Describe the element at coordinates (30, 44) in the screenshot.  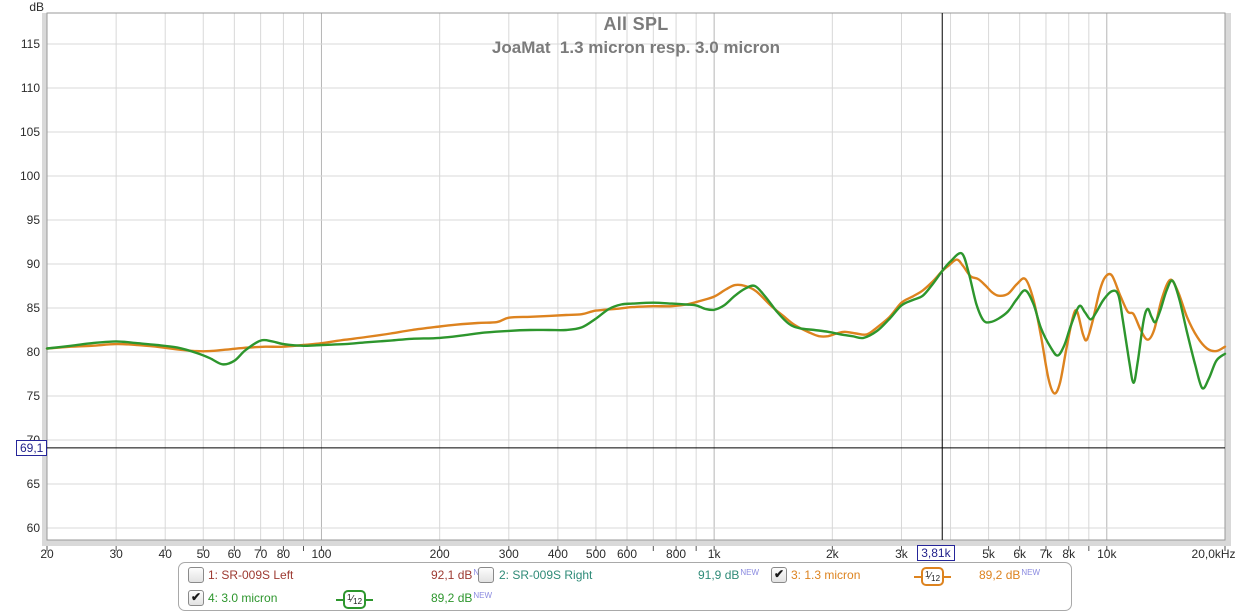
I see `y-tick-label-115: 115` at that location.